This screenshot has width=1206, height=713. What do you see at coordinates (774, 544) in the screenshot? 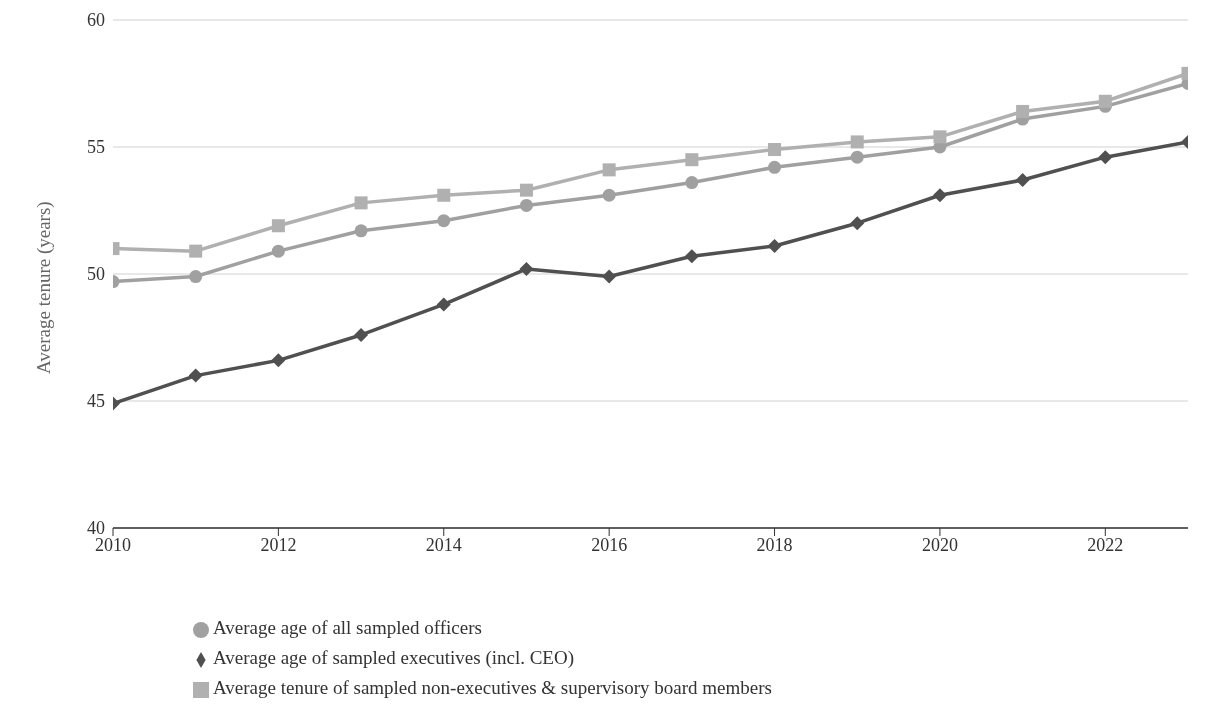
I see `x-tick-label: 2018` at bounding box center [774, 544].